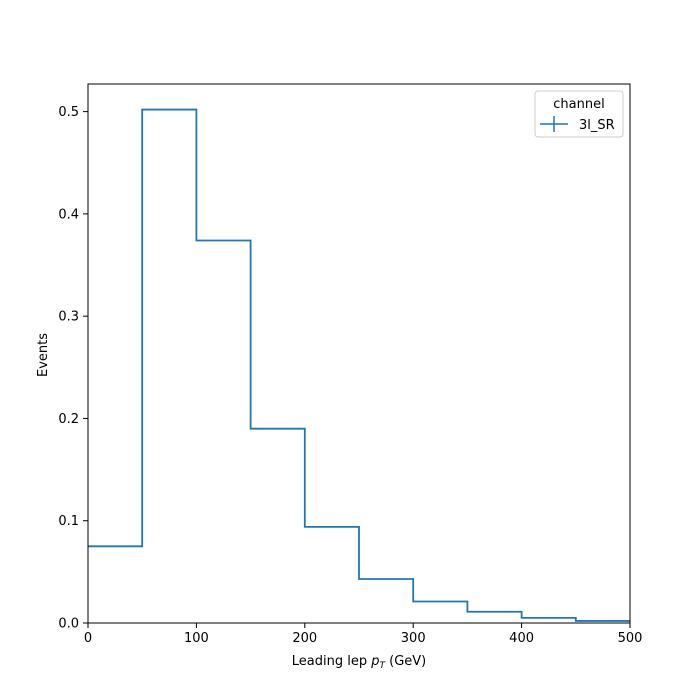 This screenshot has width=700, height=700. I want to click on x-axis-label: Leading lep pT (GeV), so click(359, 662).